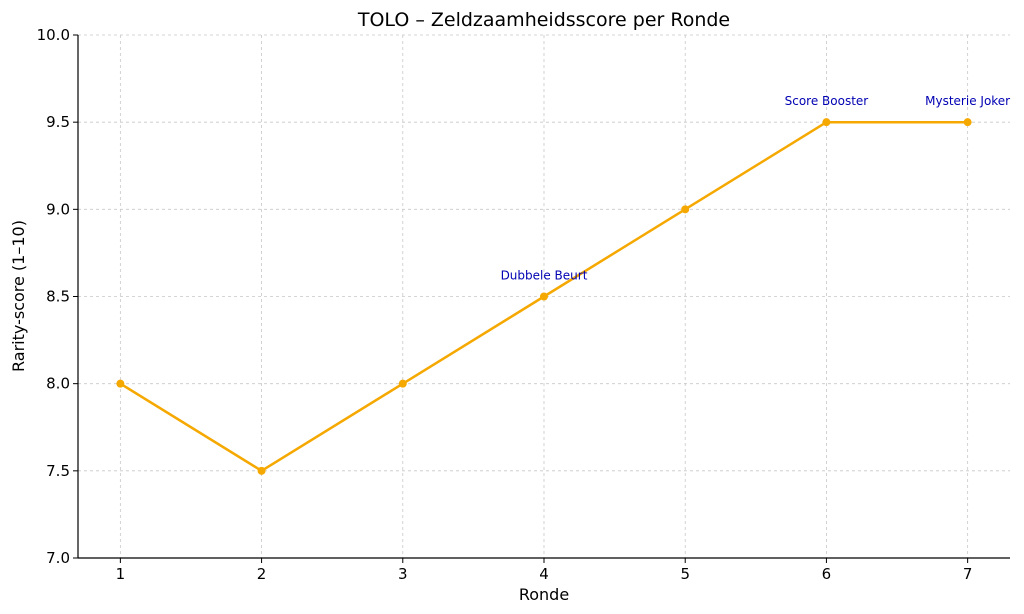 The width and height of the screenshot is (1024, 614). I want to click on x-axis-ticks: 1 2 3 4 5 6 7, so click(544, 570).